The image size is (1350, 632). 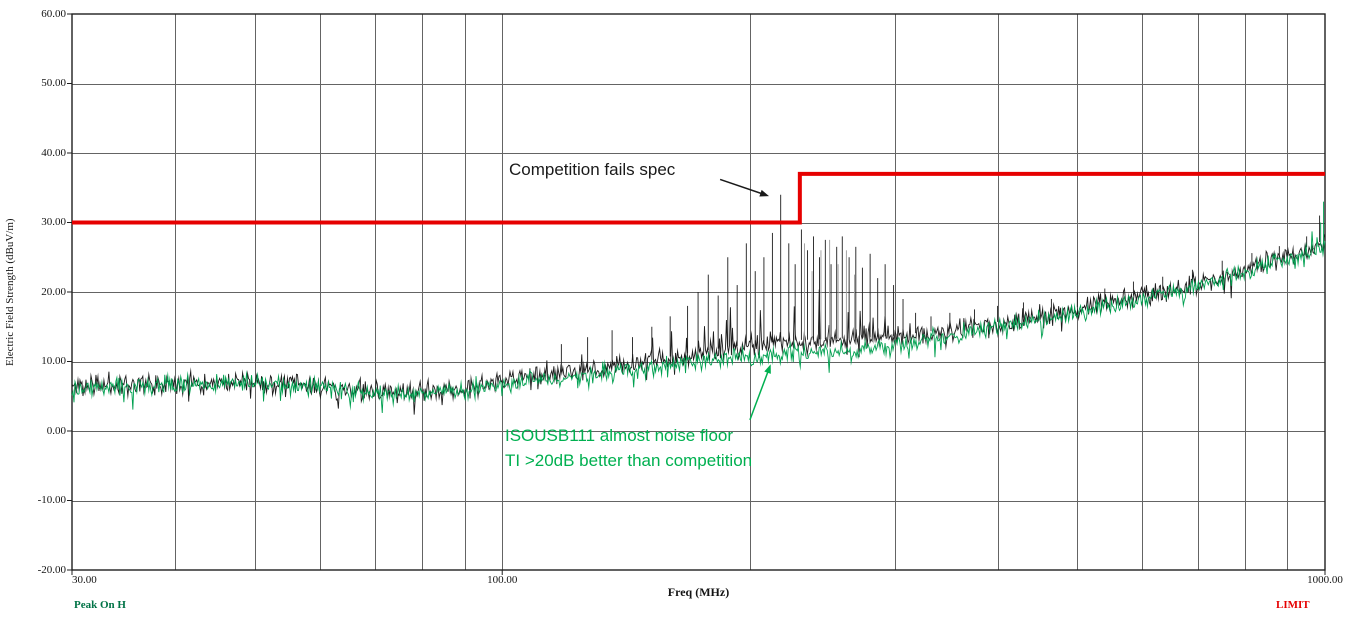 I want to click on legend-limit: LIMIT, so click(x=1293, y=605).